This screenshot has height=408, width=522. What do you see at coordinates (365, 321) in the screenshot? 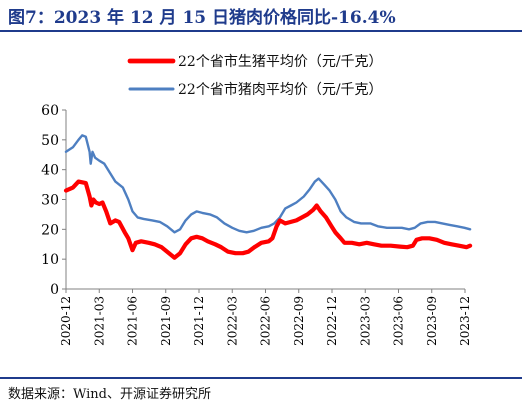
I see `x-tick-label: 2023-03` at bounding box center [365, 321].